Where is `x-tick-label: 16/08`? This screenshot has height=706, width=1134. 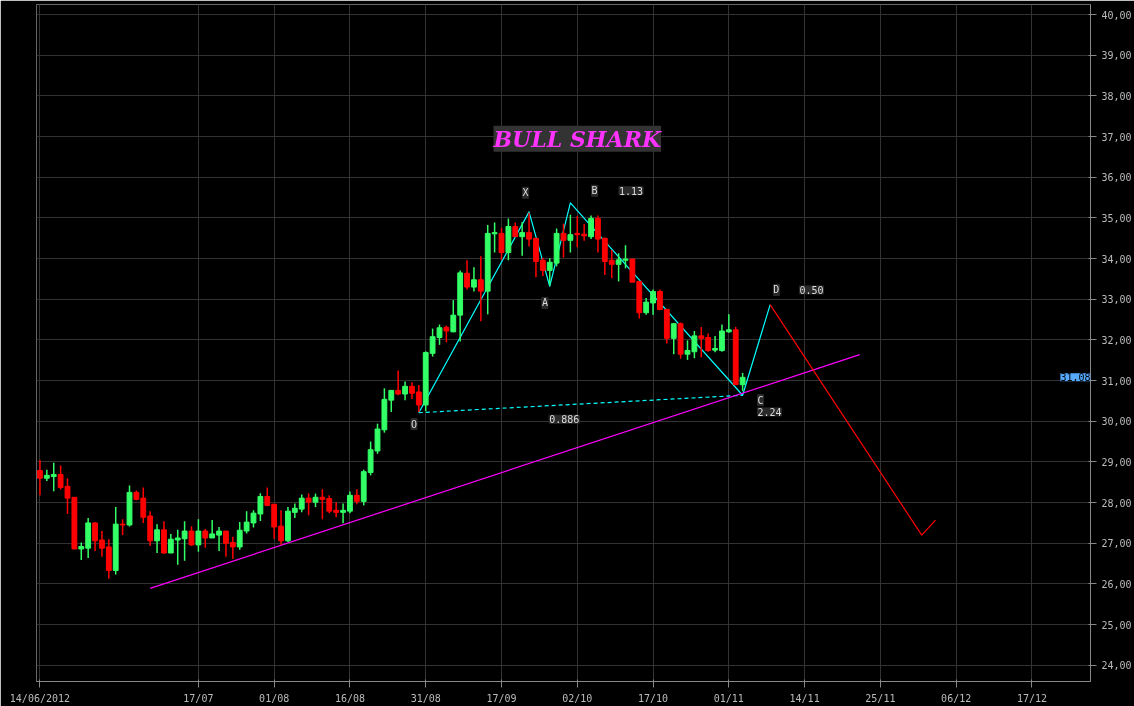
x-tick-label: 16/08 is located at coordinates (349, 698).